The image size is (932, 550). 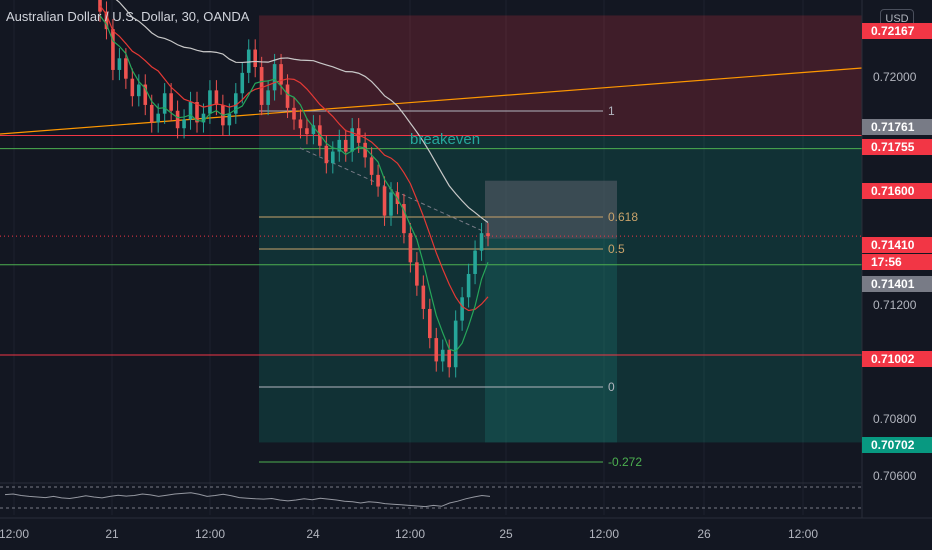 I want to click on projection-box-upper, so click(x=551, y=209).